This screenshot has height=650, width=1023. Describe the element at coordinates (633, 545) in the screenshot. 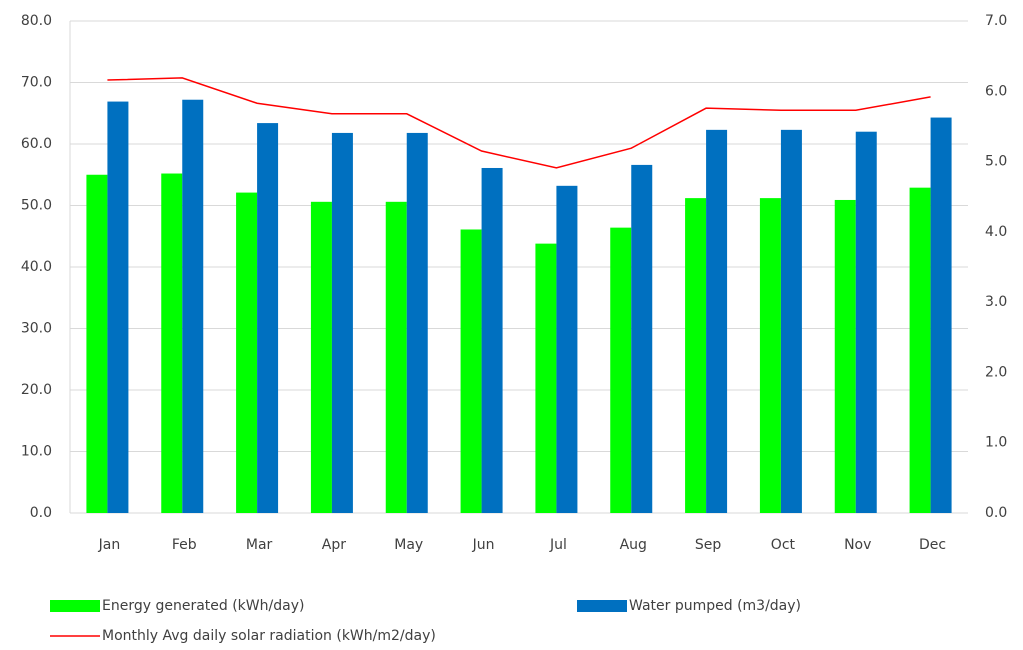

I see `x-tick-label: Aug` at that location.